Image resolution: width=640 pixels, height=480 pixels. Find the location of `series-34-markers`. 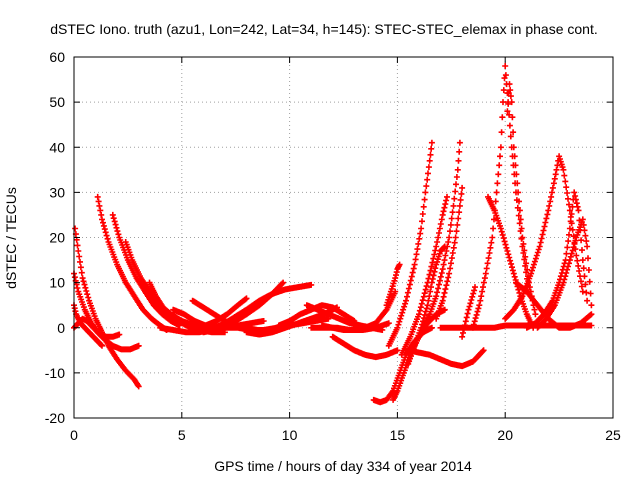

series-34-markers is located at coordinates (521, 199).